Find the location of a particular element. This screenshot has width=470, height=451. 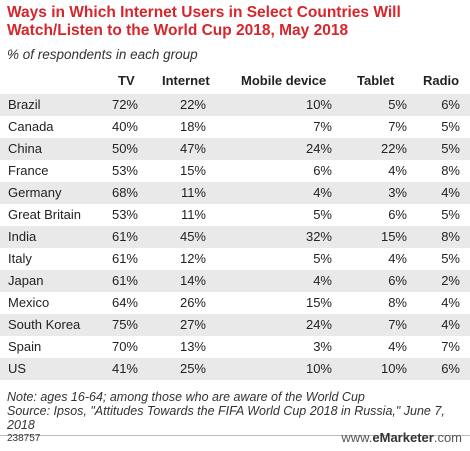

table-cell: 18% is located at coordinates (192, 126).